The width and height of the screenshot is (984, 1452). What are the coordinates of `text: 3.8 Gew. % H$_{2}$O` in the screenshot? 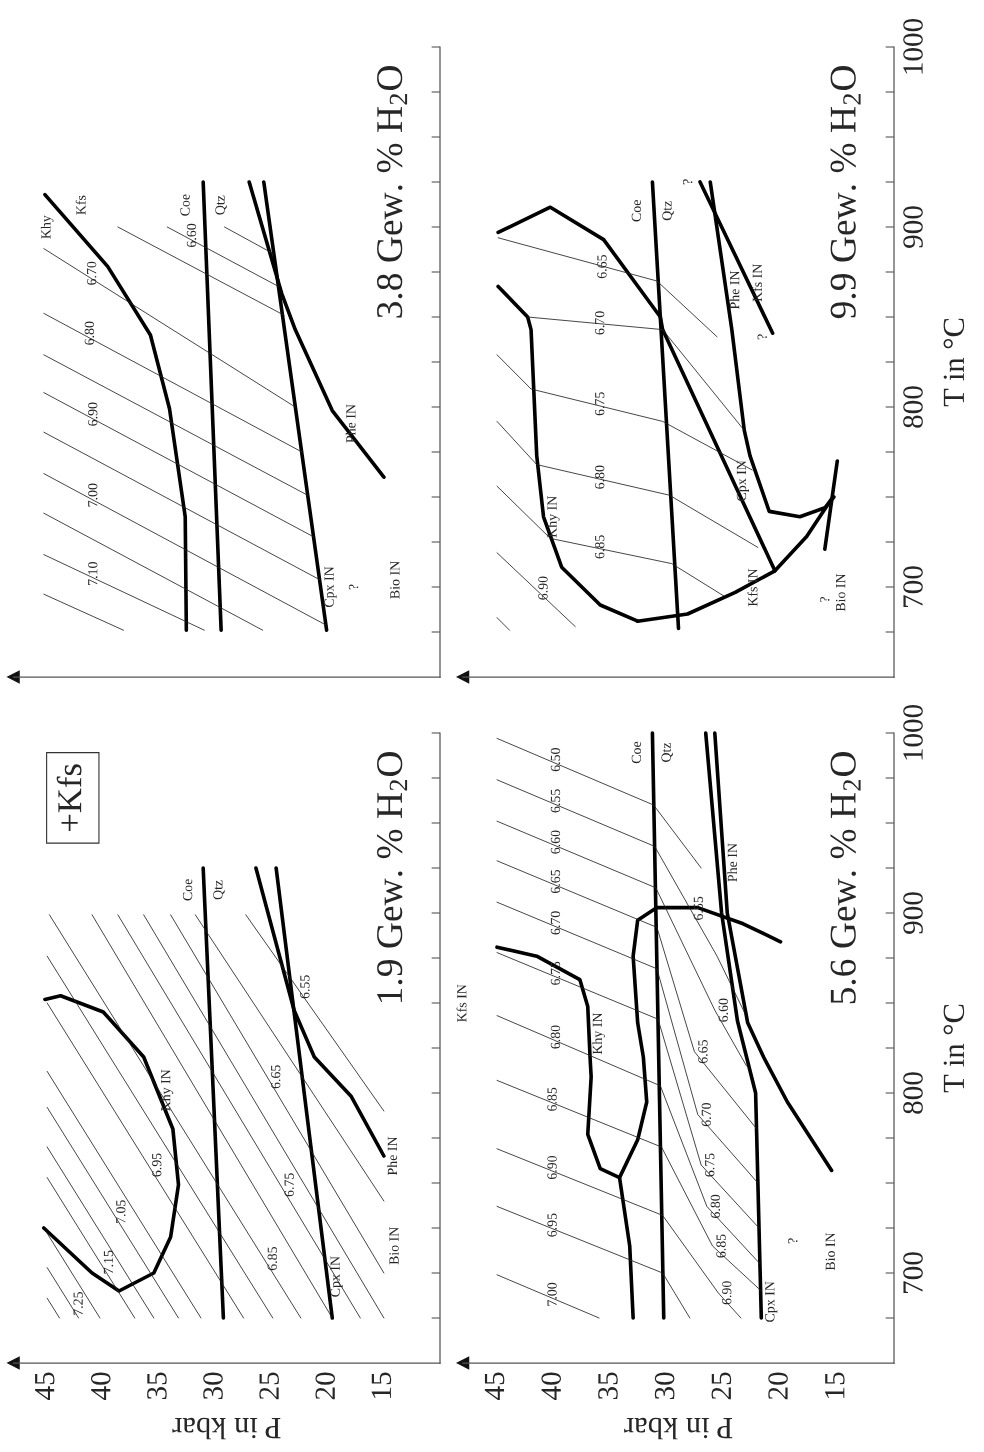 It's located at (392, 192).